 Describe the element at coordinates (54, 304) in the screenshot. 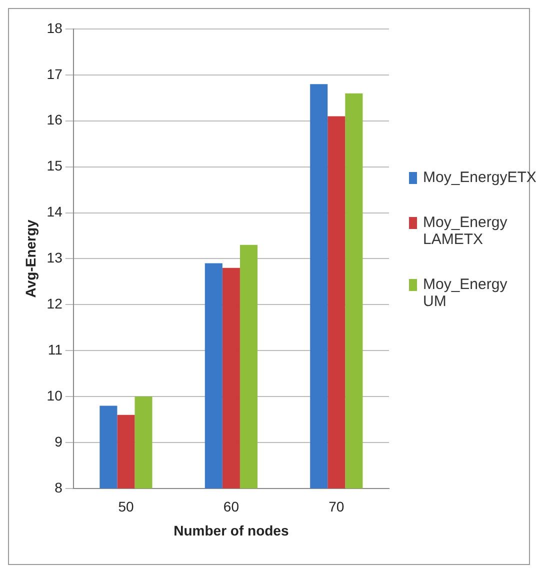

I see `y-tick-label: 12` at that location.